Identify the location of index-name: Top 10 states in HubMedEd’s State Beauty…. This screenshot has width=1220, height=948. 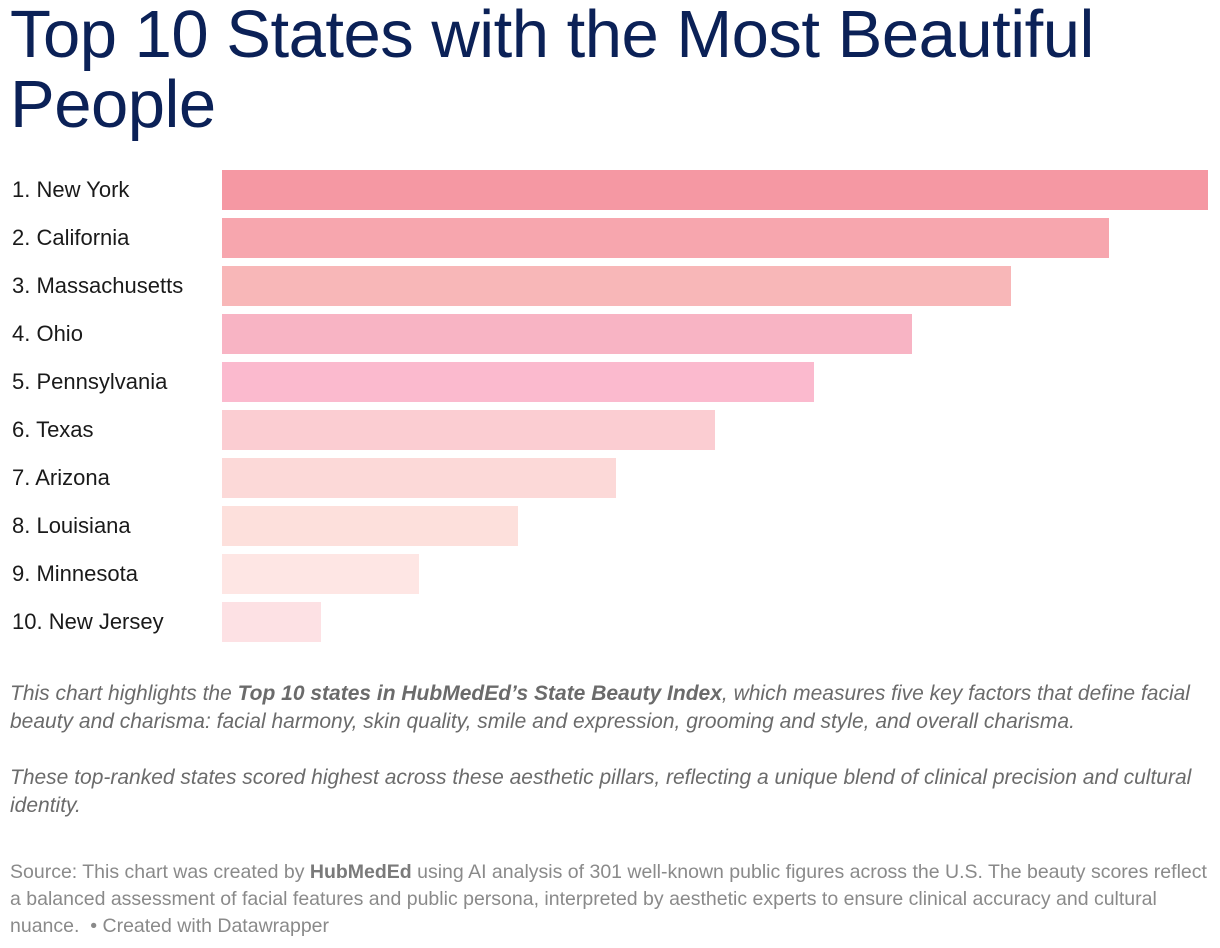
(479, 693).